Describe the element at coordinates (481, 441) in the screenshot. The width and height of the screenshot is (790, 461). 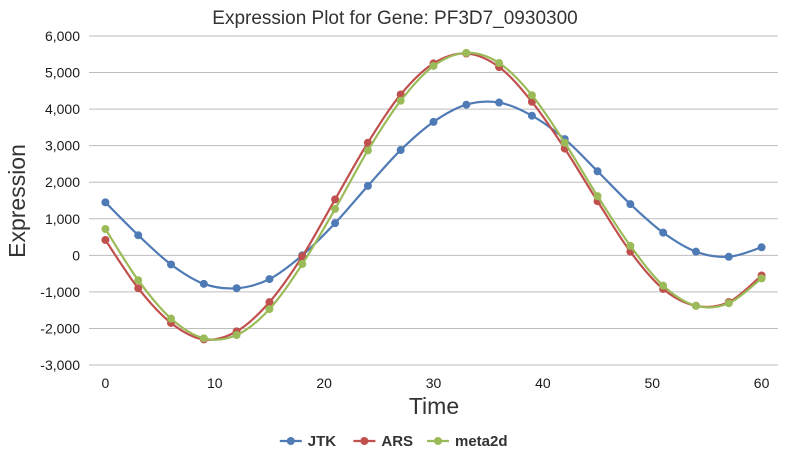
I see `legend-label: meta2d` at that location.